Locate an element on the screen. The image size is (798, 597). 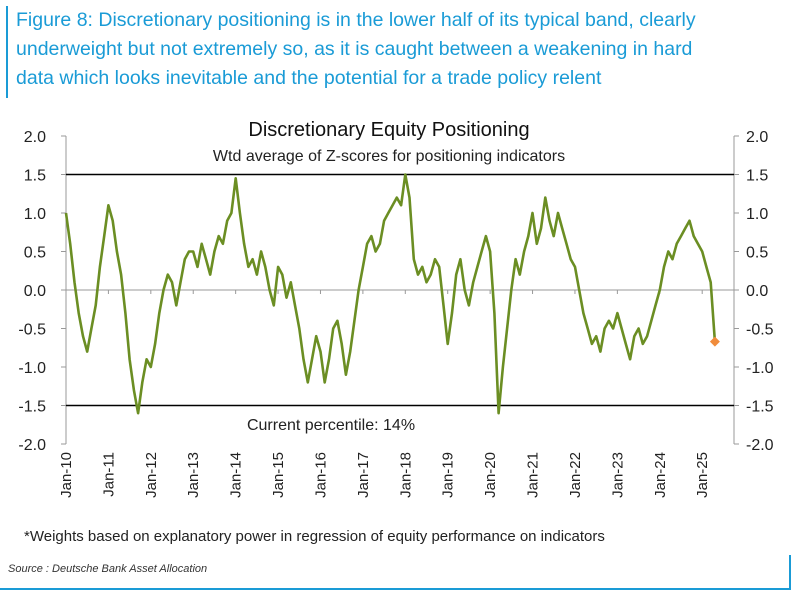
current-value-marker is located at coordinates (714, 341).